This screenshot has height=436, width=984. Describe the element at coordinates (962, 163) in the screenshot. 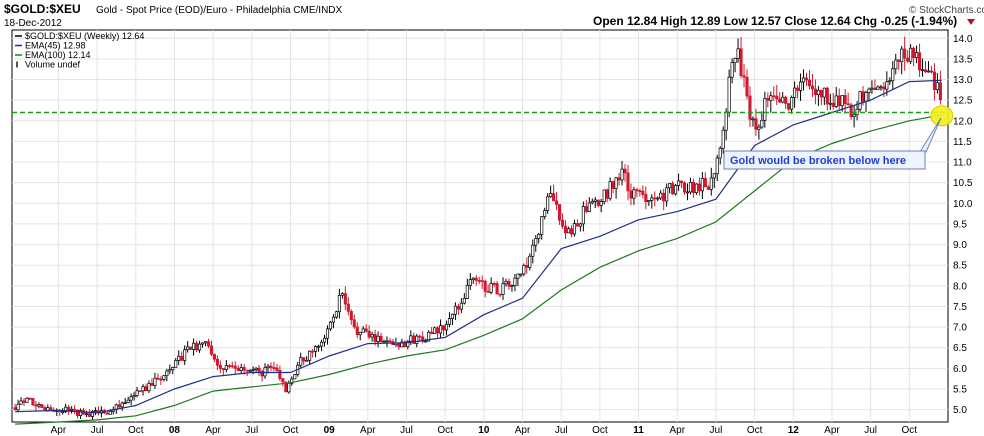

I see `y-tick-label: 11.0` at that location.